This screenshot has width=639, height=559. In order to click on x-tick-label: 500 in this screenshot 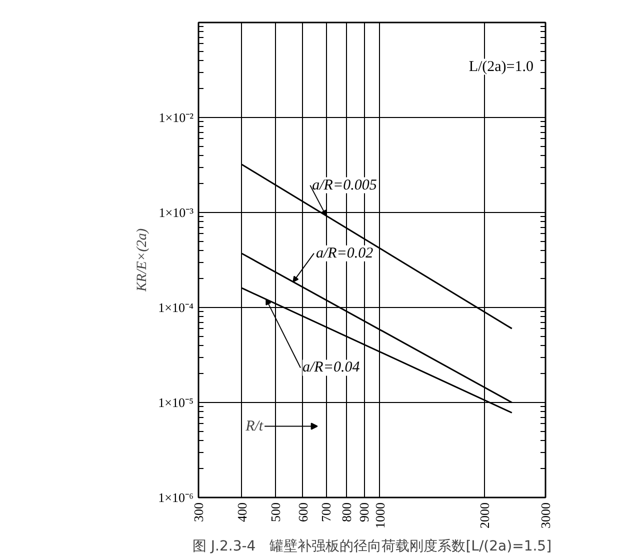, I will do `click(275, 512)`.